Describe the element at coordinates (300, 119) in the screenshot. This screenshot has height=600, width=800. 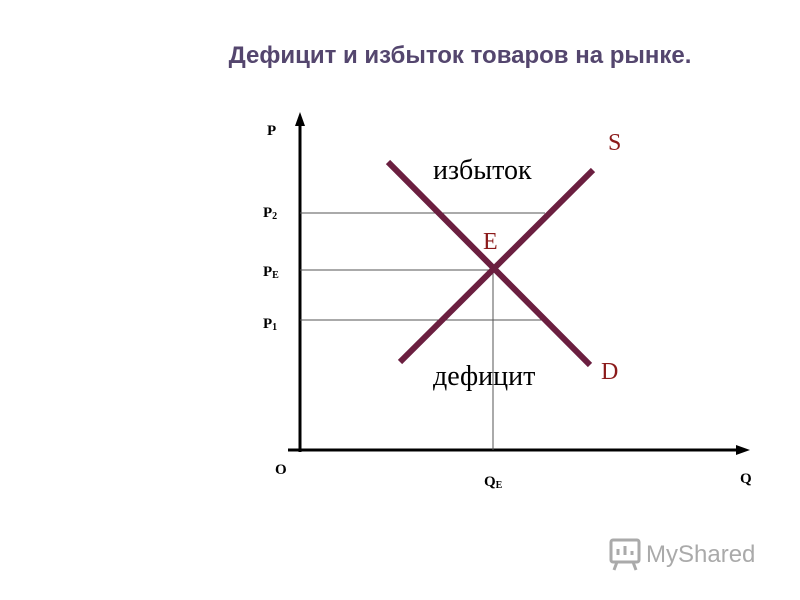
I see `y-arrow` at that location.